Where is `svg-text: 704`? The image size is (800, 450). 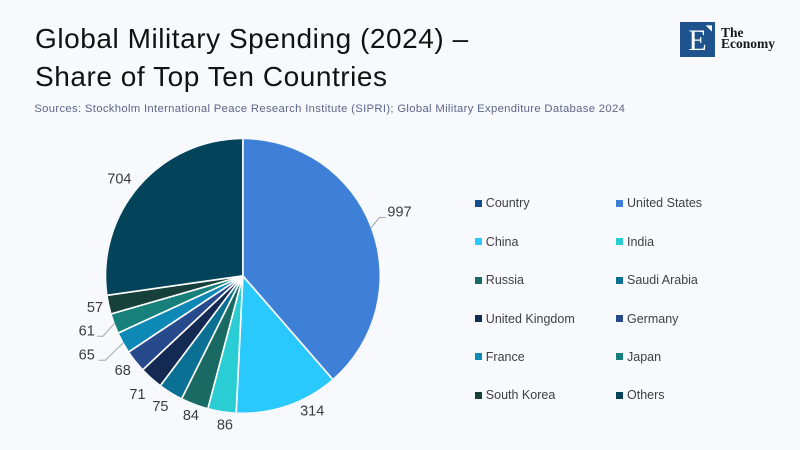 svg-text: 704 is located at coordinates (119, 180).